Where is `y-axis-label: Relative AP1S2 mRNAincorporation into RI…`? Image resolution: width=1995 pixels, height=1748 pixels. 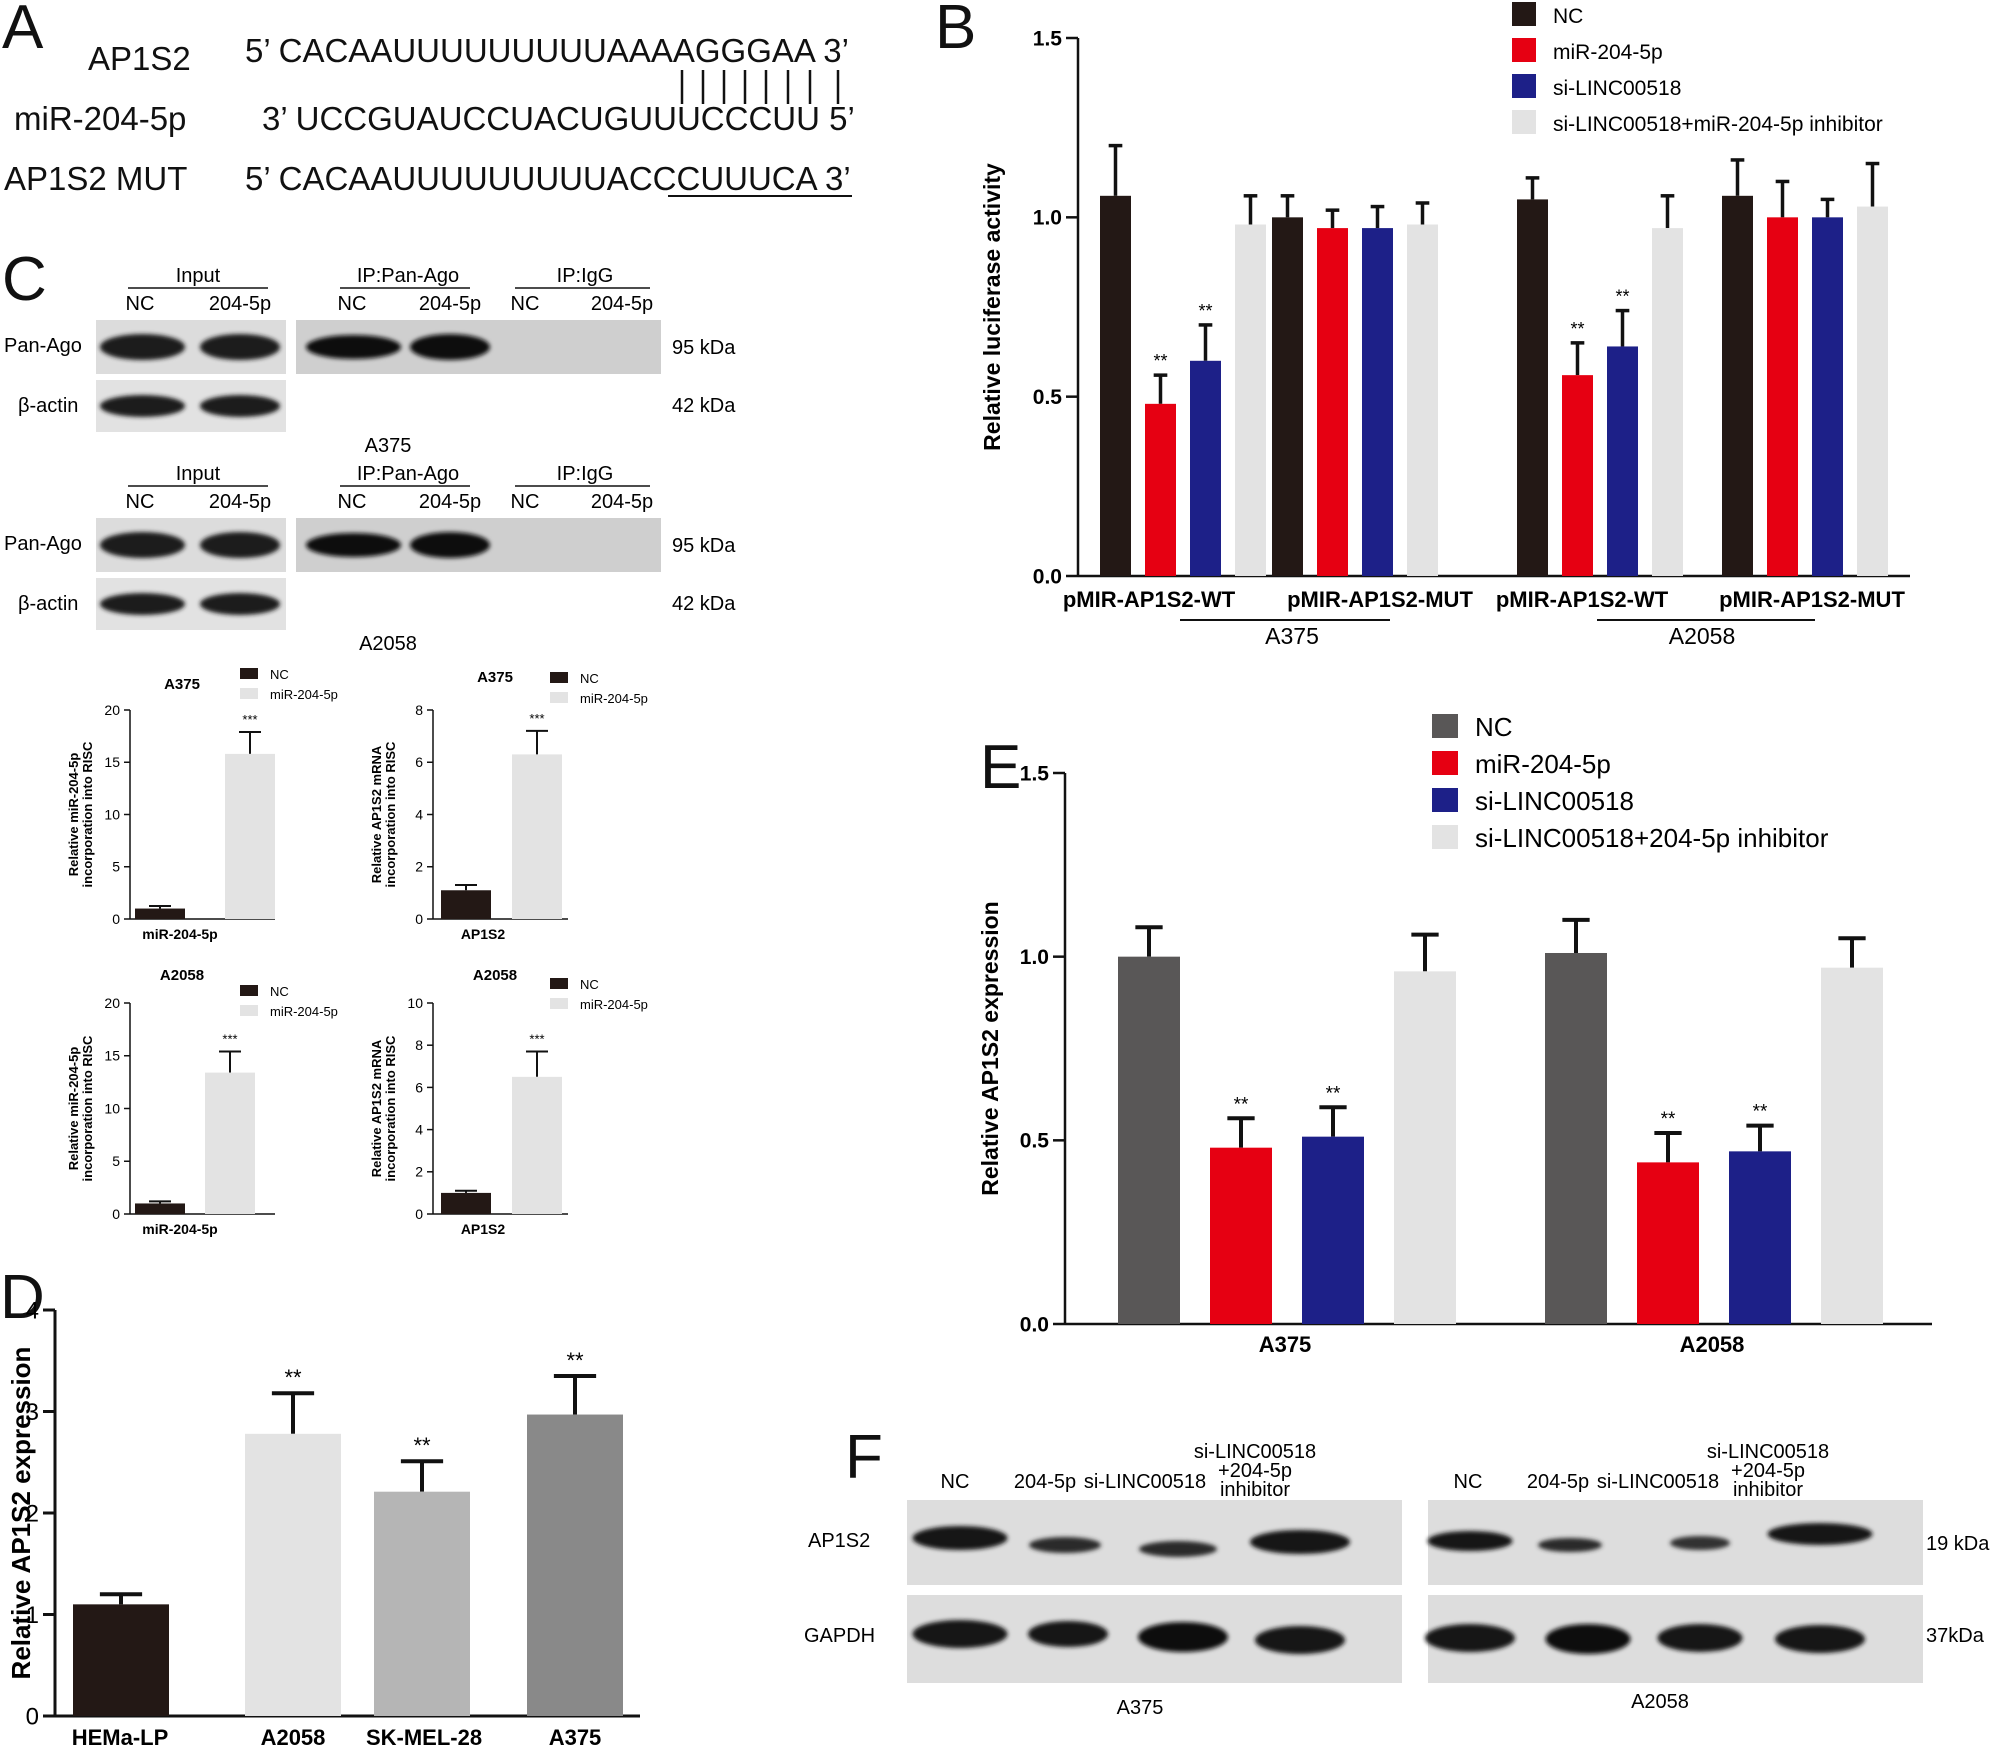 y-axis-label: Relative AP1S2 mRNAincorporation into RI… is located at coordinates (383, 1108).